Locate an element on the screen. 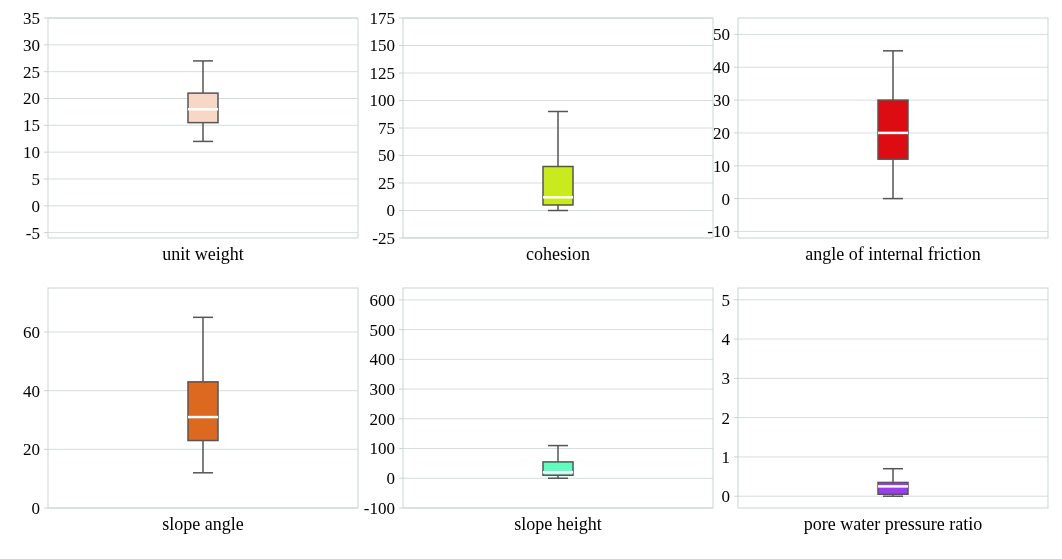  x-tick-label: slope height is located at coordinates (558, 524).